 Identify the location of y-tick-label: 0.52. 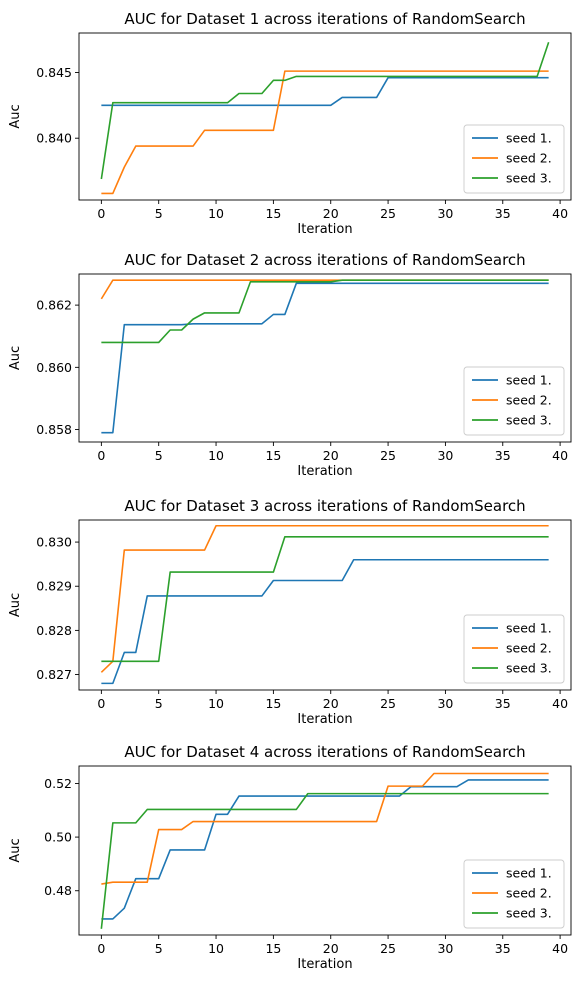
(58, 783).